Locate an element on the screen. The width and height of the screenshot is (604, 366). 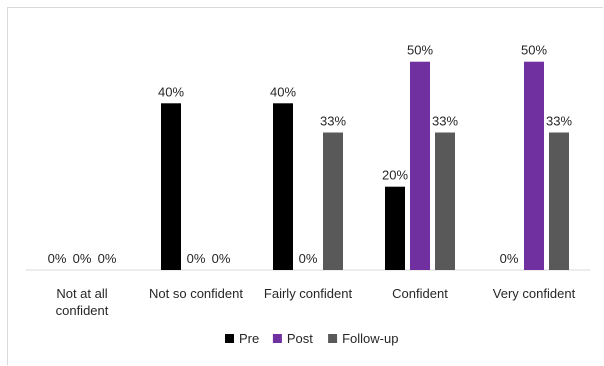
category-label: Fairly confident is located at coordinates (308, 293).